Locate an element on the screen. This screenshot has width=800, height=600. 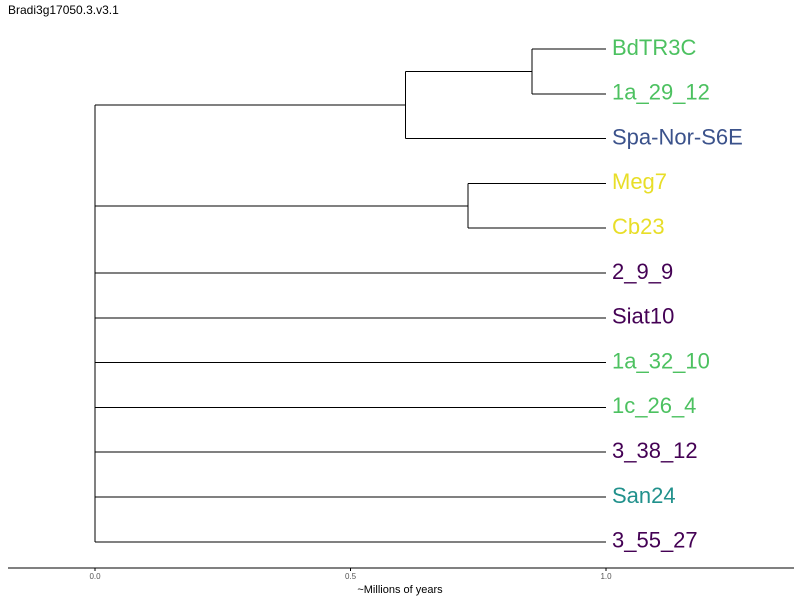
axis-tick-label: 0.5 is located at coordinates (351, 576).